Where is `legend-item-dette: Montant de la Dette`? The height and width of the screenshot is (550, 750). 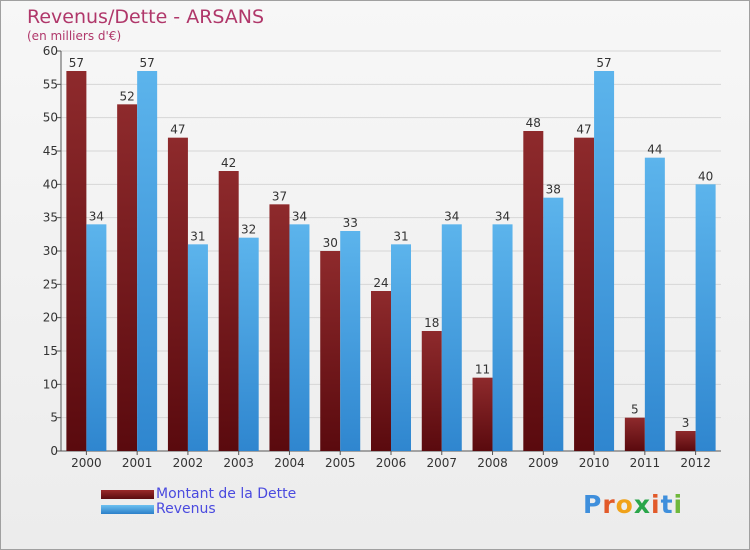 legend-item-dette: Montant de la Dette is located at coordinates (199, 494).